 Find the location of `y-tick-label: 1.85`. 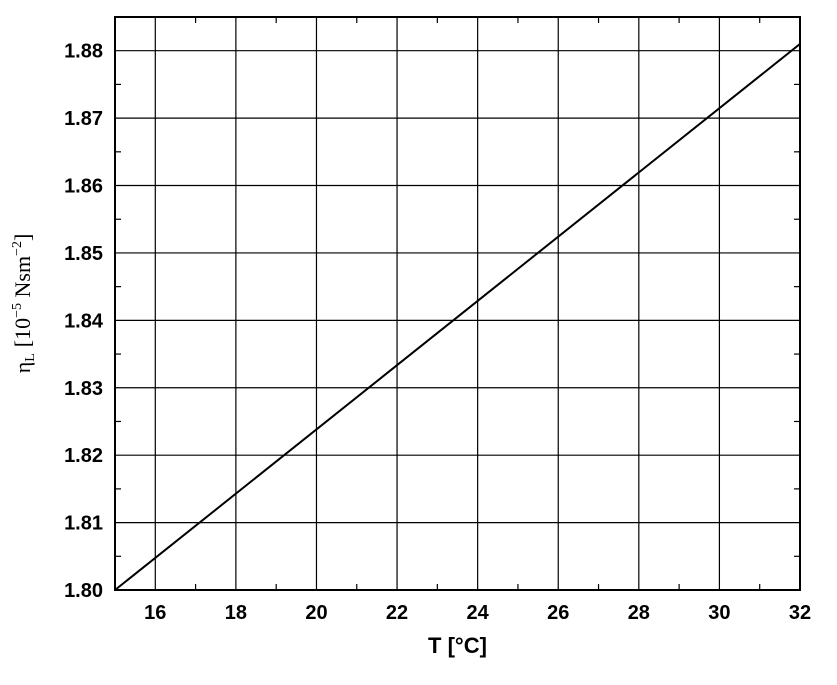

y-tick-label: 1.85 is located at coordinates (83, 254).